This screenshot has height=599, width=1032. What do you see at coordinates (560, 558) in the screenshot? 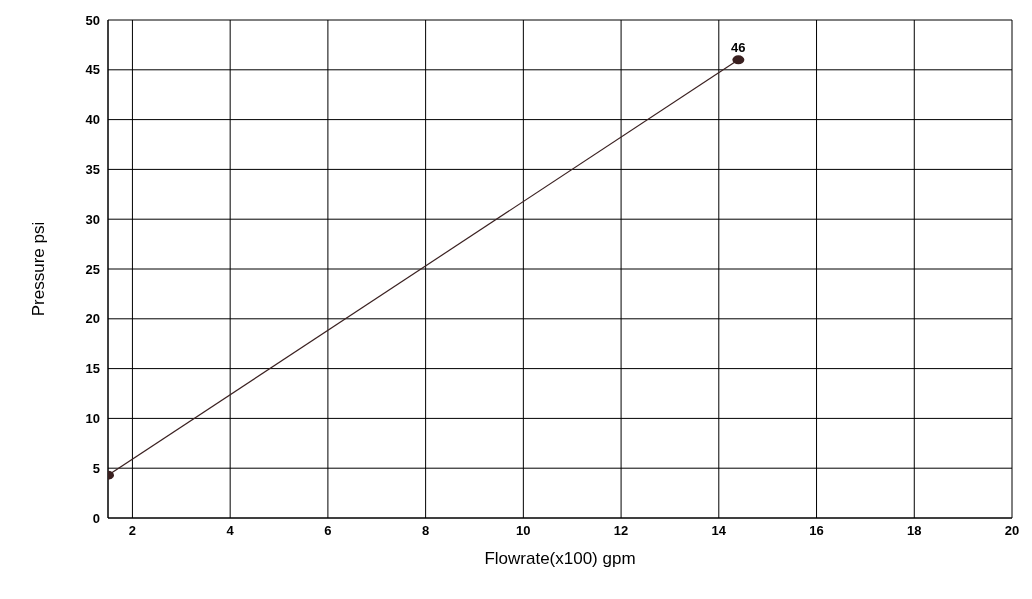
I see `x-axis-title: Flowrate(x100) gpm` at bounding box center [560, 558].